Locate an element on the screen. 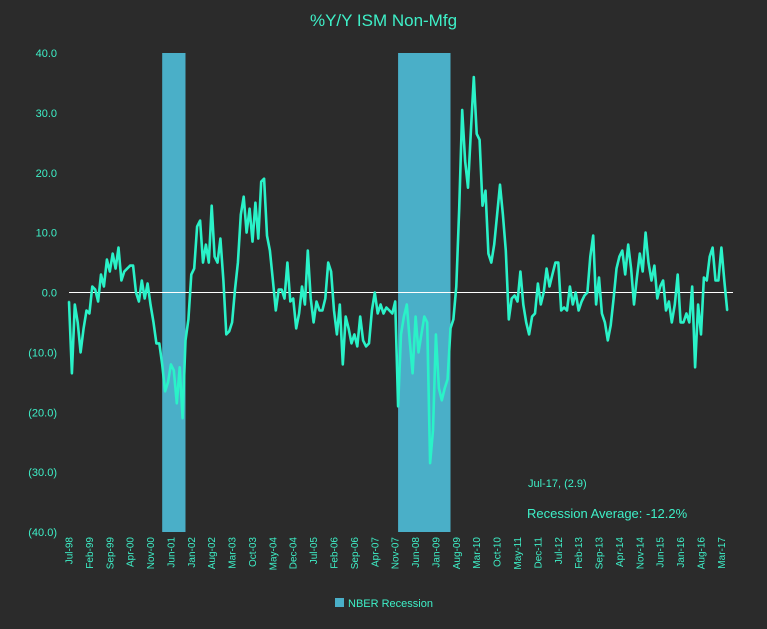  x-tick-label: Aug-02 is located at coordinates (212, 553).